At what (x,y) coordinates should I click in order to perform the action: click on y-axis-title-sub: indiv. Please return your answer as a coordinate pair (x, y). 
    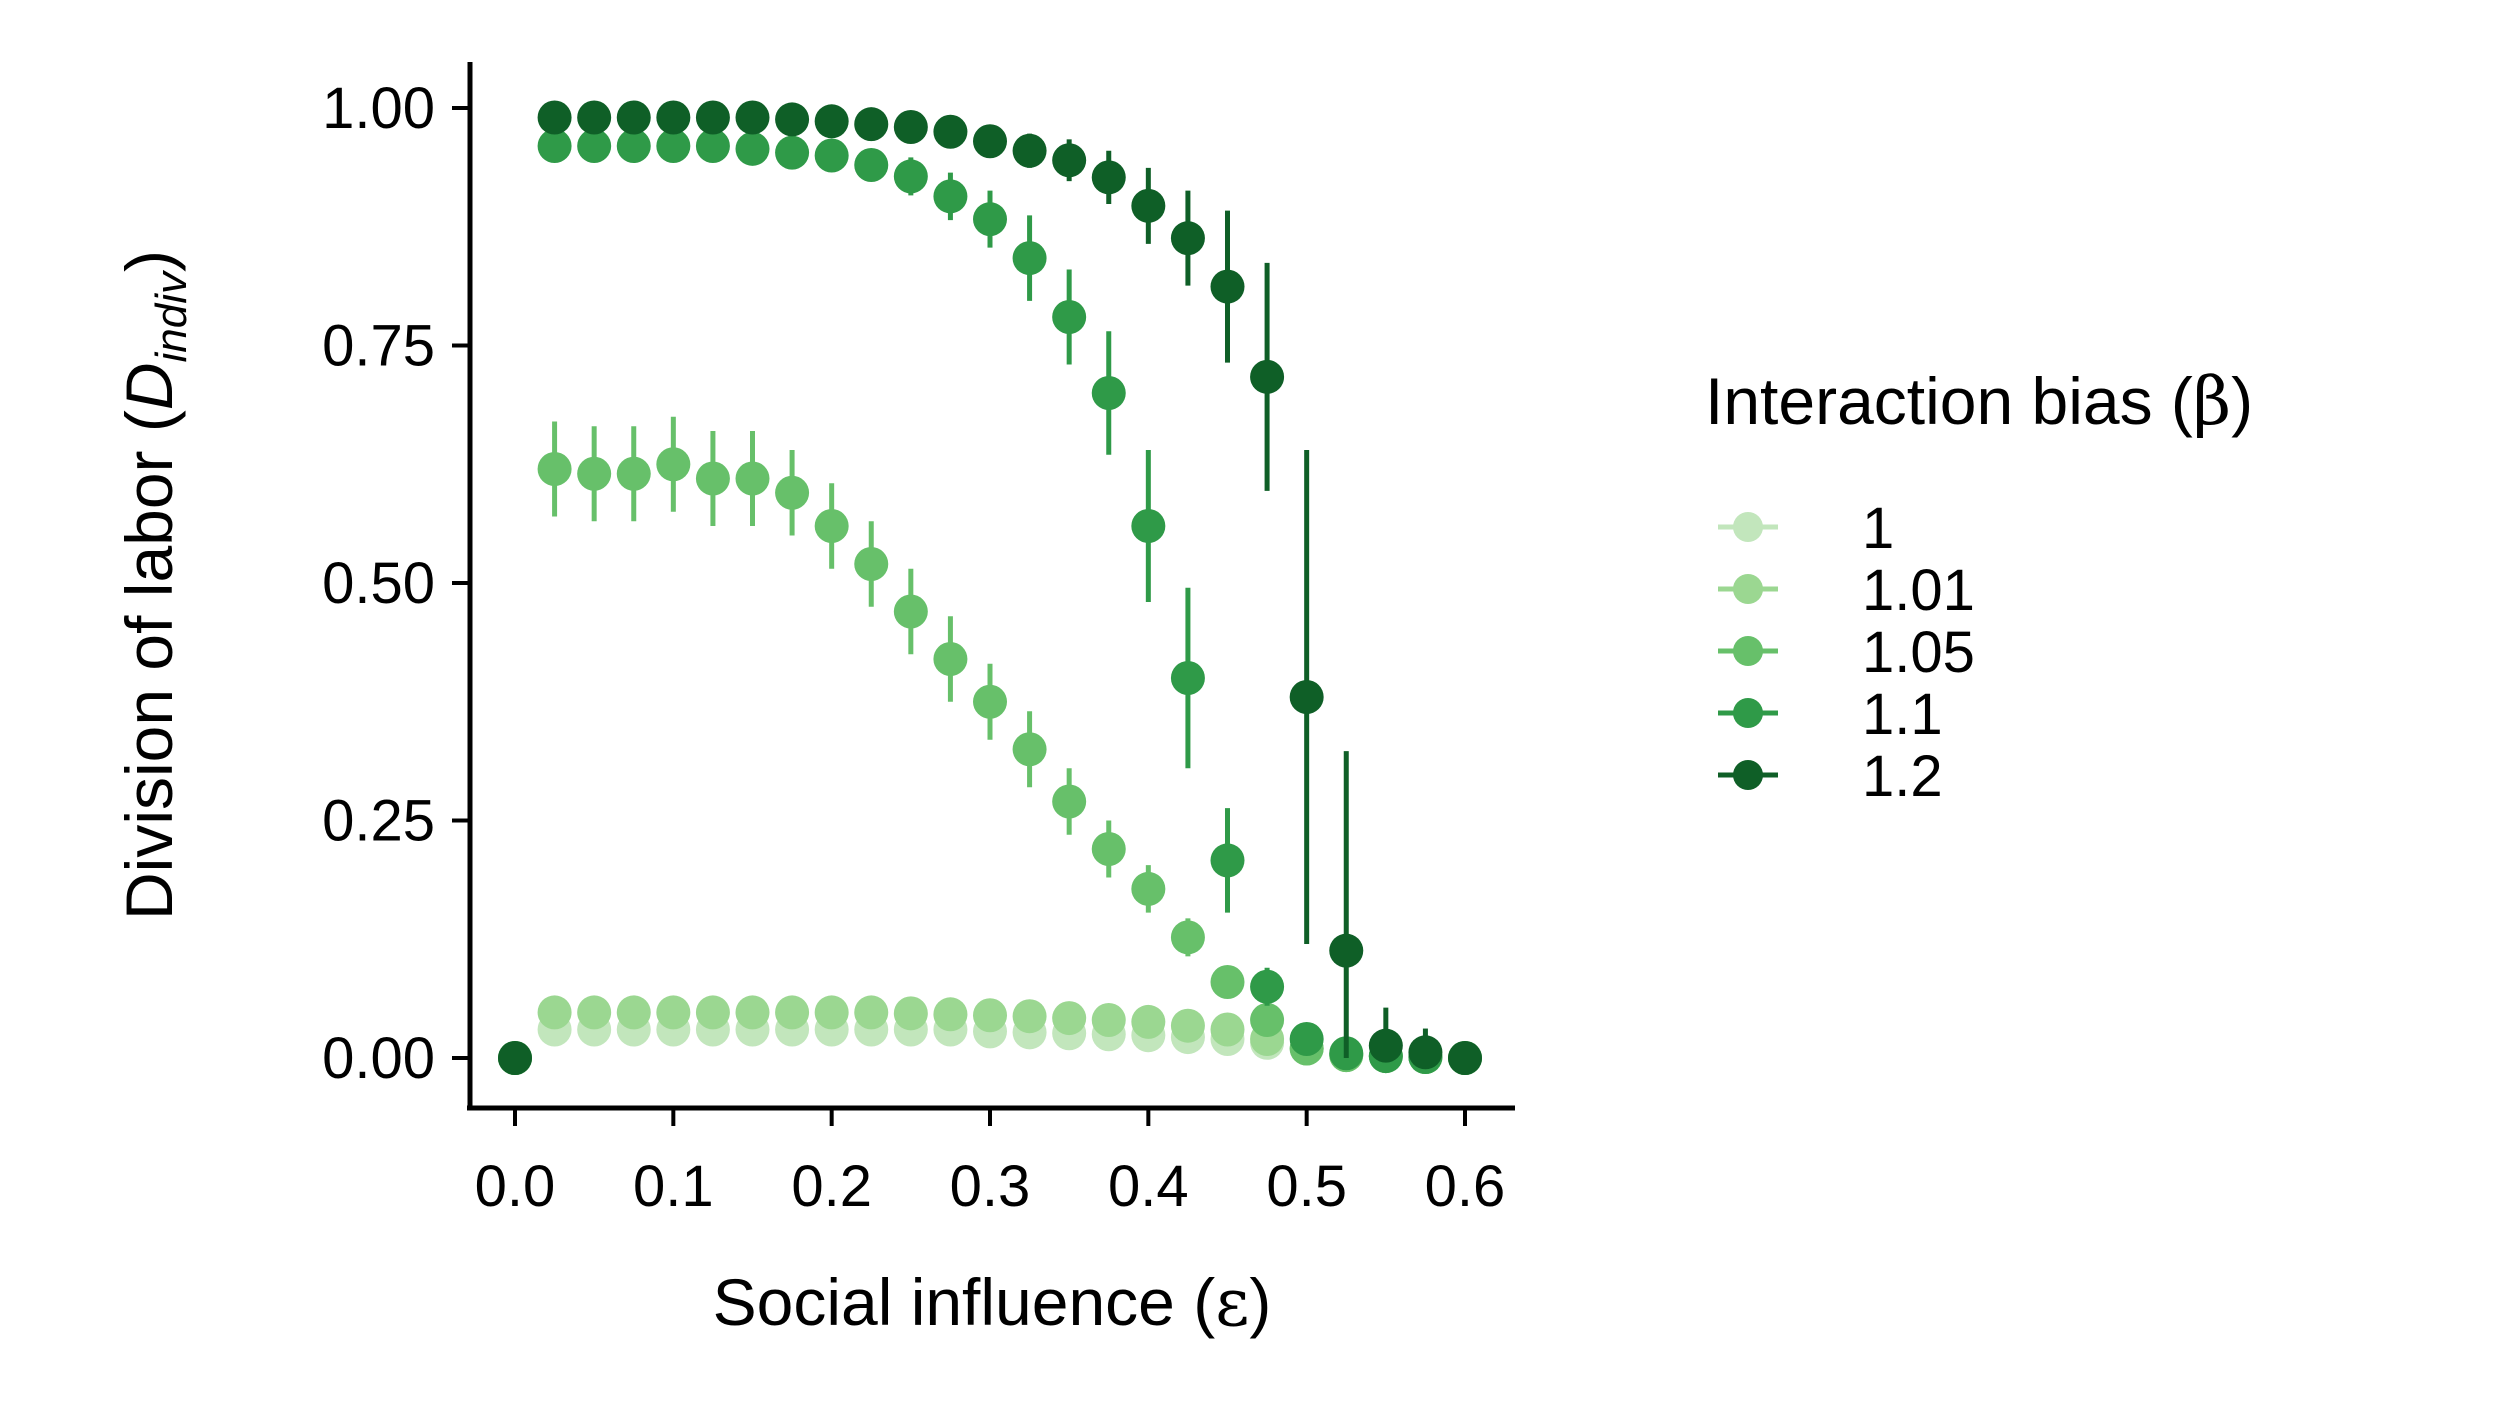
    Looking at the image, I should click on (171, 315).